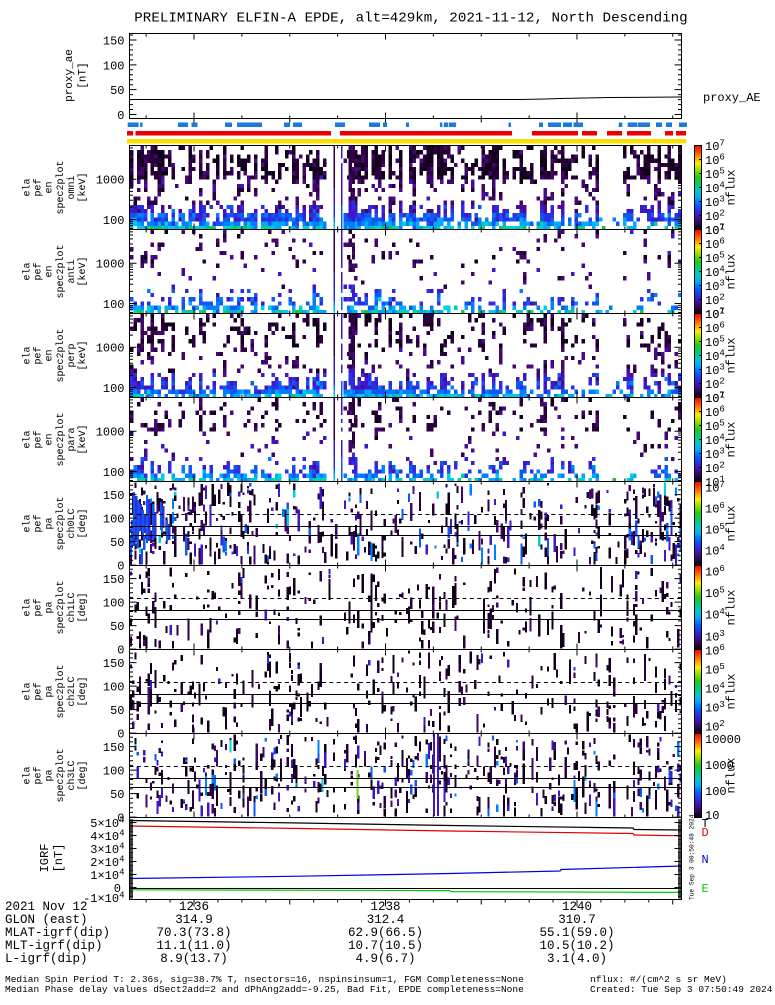 This screenshot has height=1005, width=775. Describe the element at coordinates (194, 920) in the screenshot. I see `svg-text: 314.9` at that location.